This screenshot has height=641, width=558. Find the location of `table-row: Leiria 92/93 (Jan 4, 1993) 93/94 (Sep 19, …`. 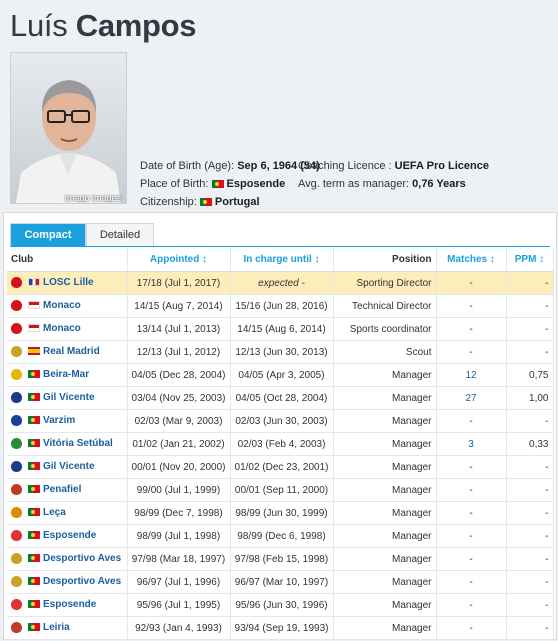

table-row: Leiria 92/93 (Jan 4, 1993) 93/94 (Sep 19, … is located at coordinates (280, 628).